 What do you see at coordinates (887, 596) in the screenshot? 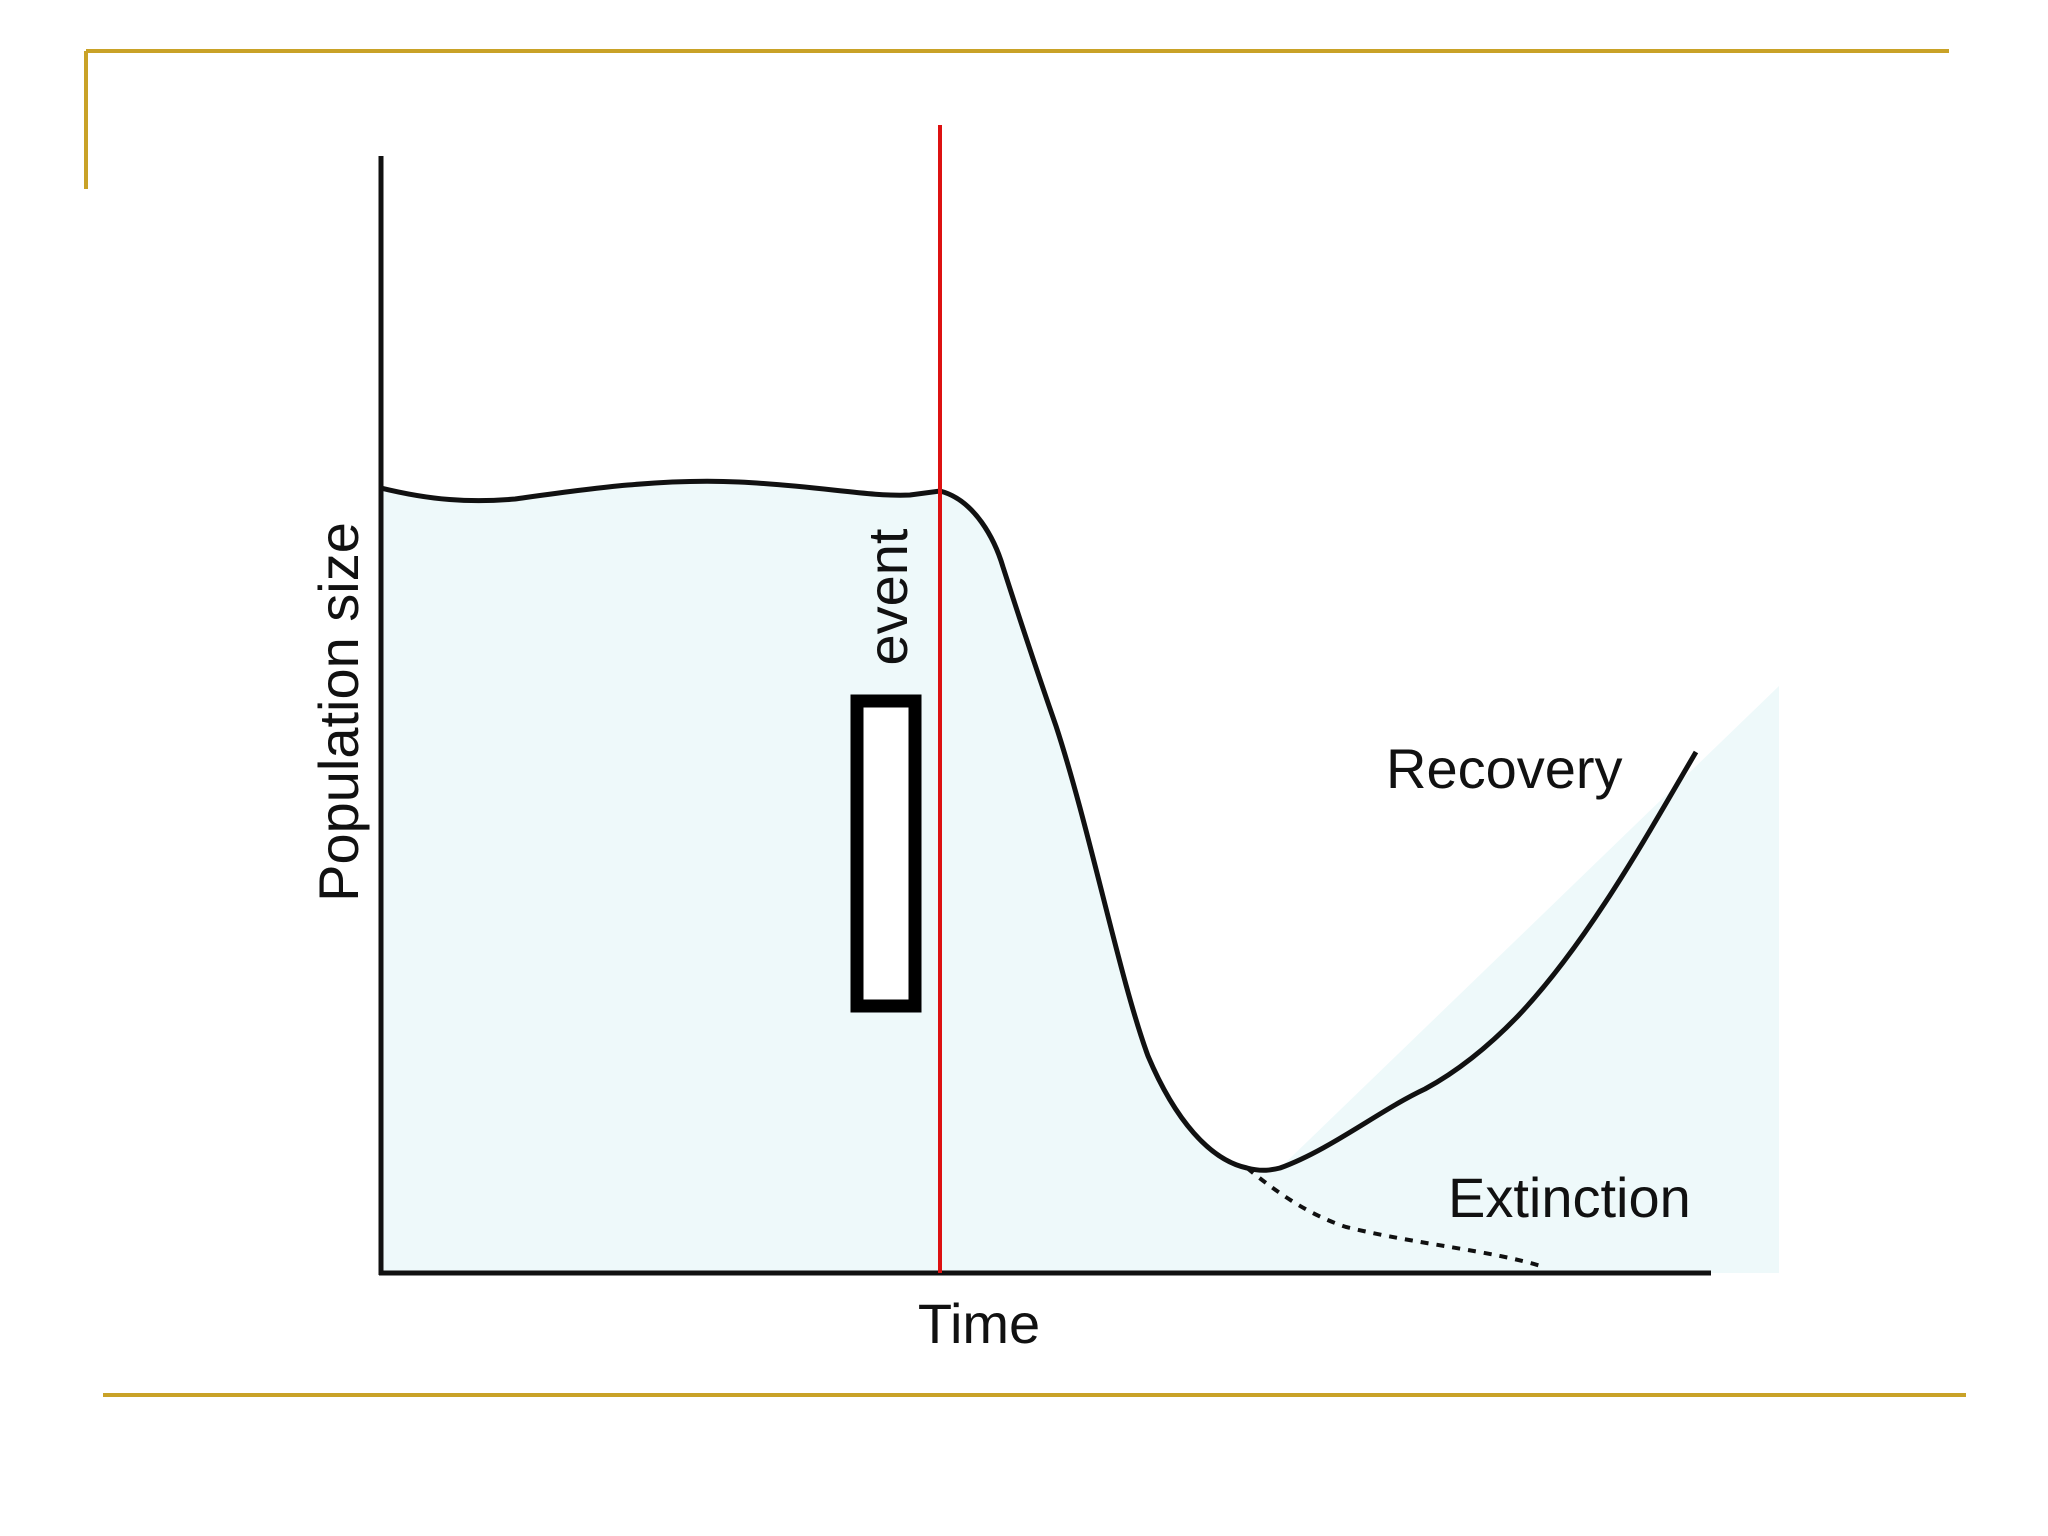
I see `event-label: event` at bounding box center [887, 596].